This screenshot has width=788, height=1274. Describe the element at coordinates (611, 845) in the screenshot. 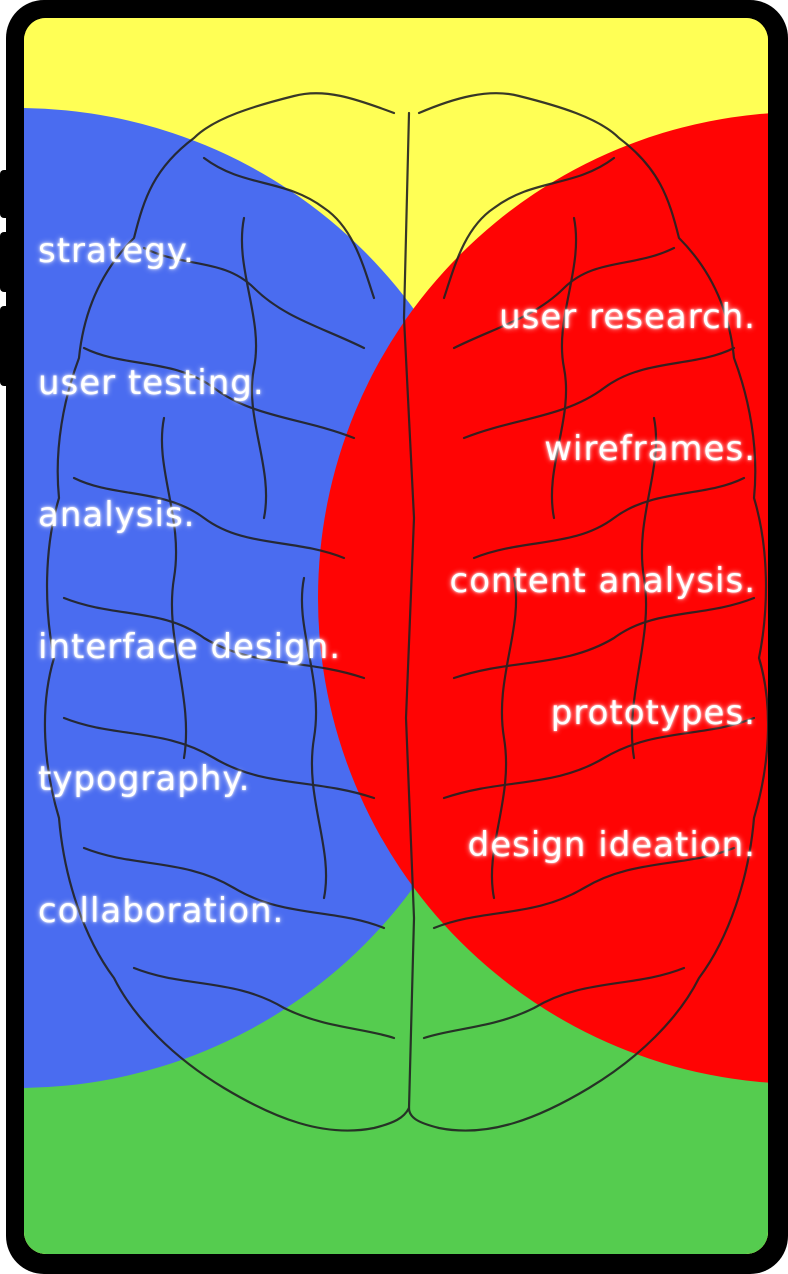

I see `skill-design-ideation: design ideation.` at that location.